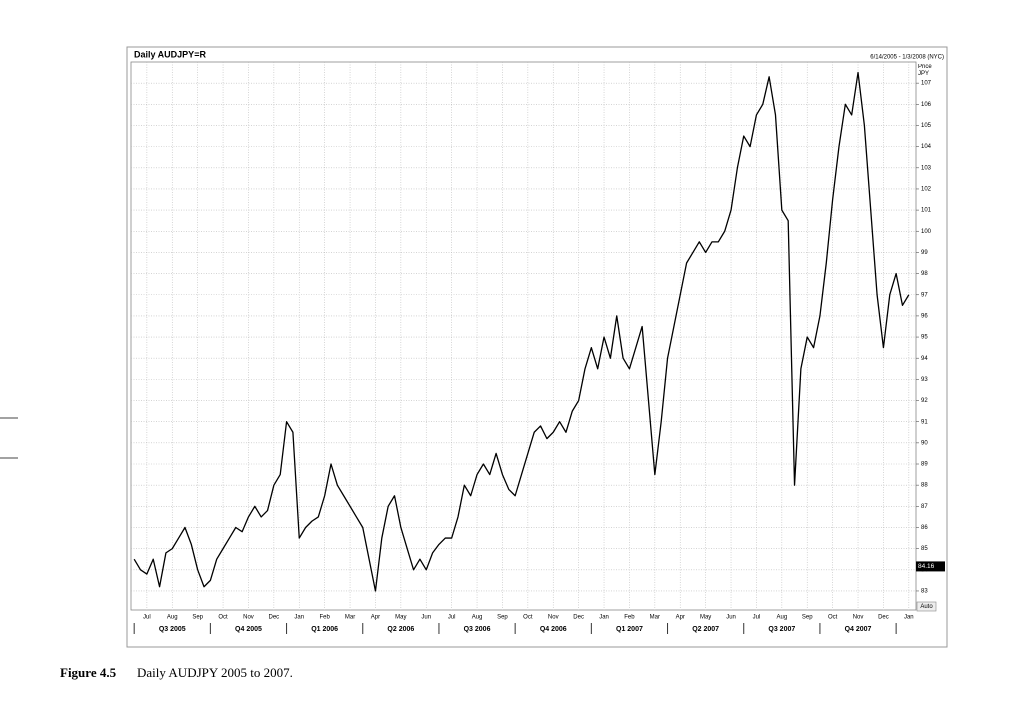 The height and width of the screenshot is (720, 1030). Describe the element at coordinates (924, 507) in the screenshot. I see `y-tick-label: 87` at that location.